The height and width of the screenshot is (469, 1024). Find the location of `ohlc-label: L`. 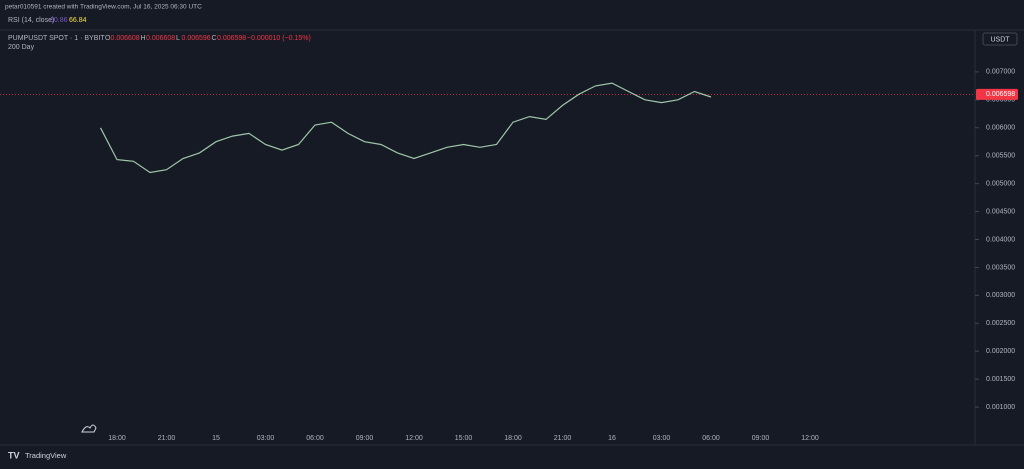

ohlc-label: L is located at coordinates (178, 38).